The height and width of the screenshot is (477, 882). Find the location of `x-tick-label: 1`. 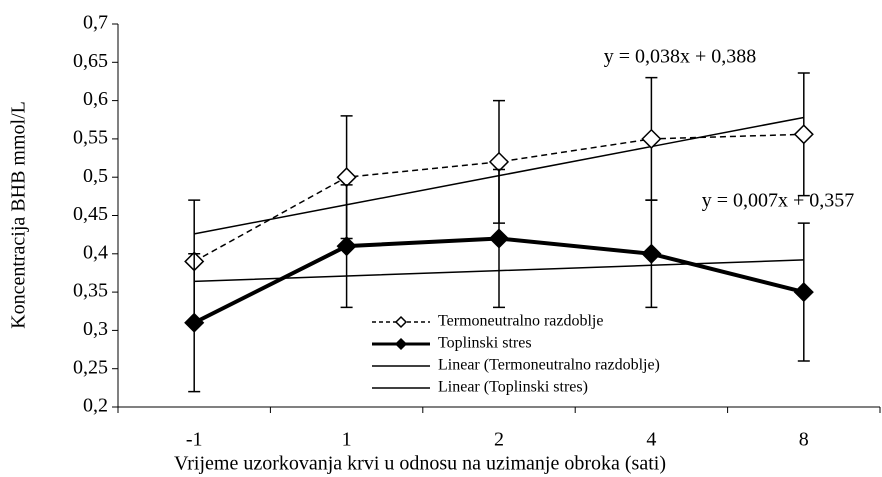

x-tick-label: 1 is located at coordinates (347, 440).